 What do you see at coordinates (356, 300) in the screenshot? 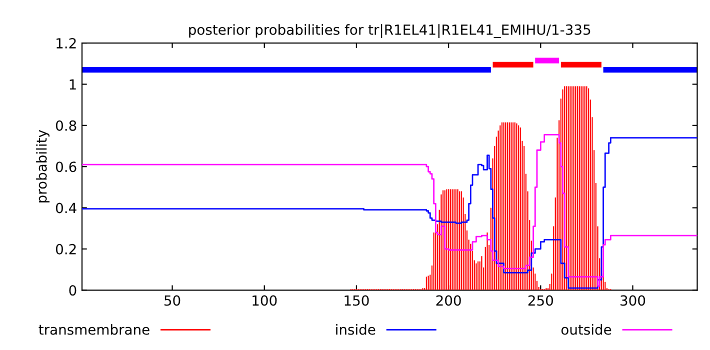
I see `x-tick-label: 150` at bounding box center [356, 300].